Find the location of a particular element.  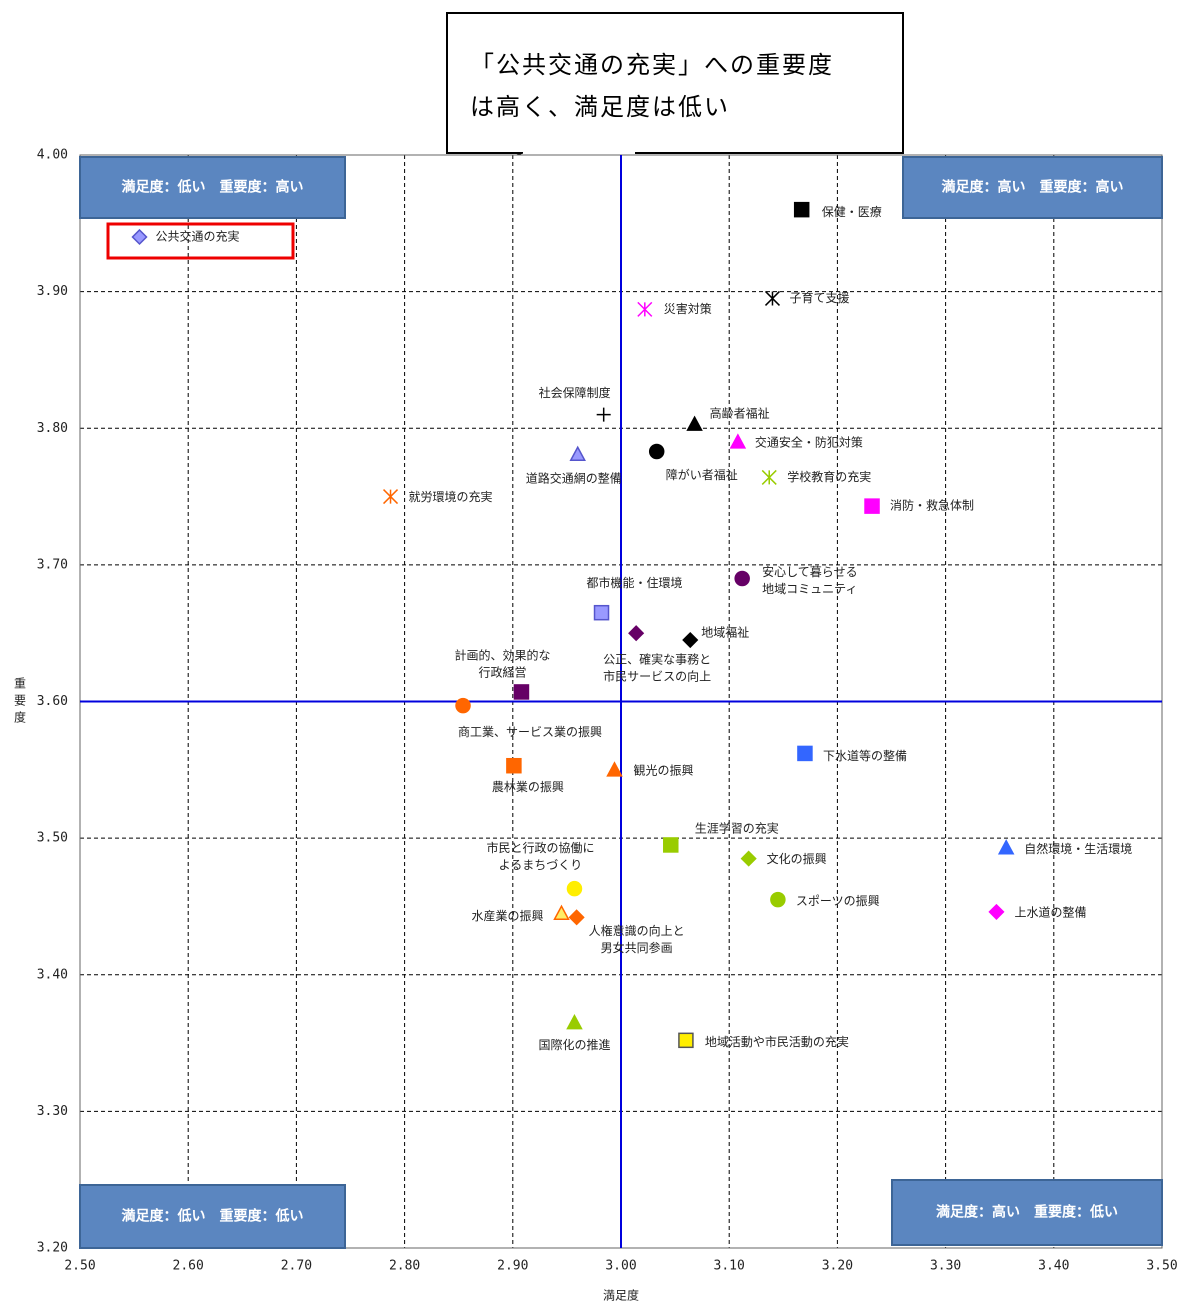

point-label: 障がい者福祉 is located at coordinates (702, 474).